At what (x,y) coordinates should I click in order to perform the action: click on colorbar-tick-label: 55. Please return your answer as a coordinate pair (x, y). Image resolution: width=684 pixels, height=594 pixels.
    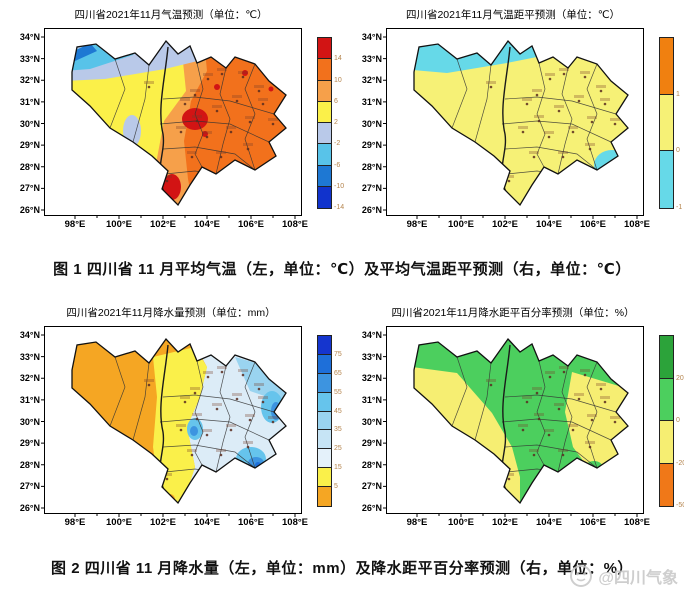
    Looking at the image, I should click on (338, 392).